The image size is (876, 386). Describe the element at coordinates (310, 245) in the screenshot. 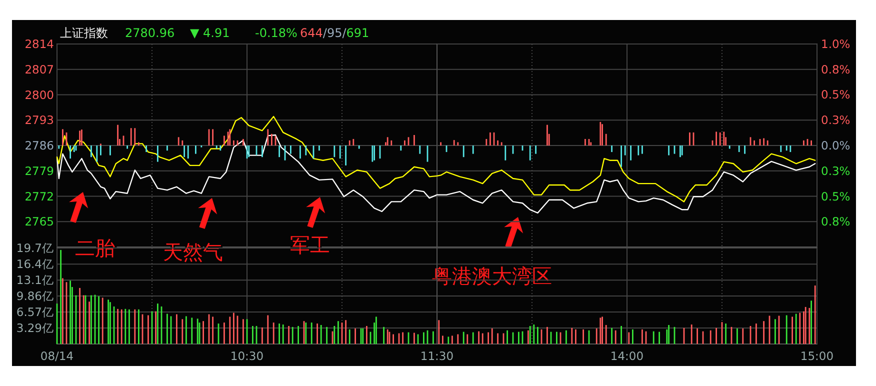

I see `annotation: 军工` at that location.